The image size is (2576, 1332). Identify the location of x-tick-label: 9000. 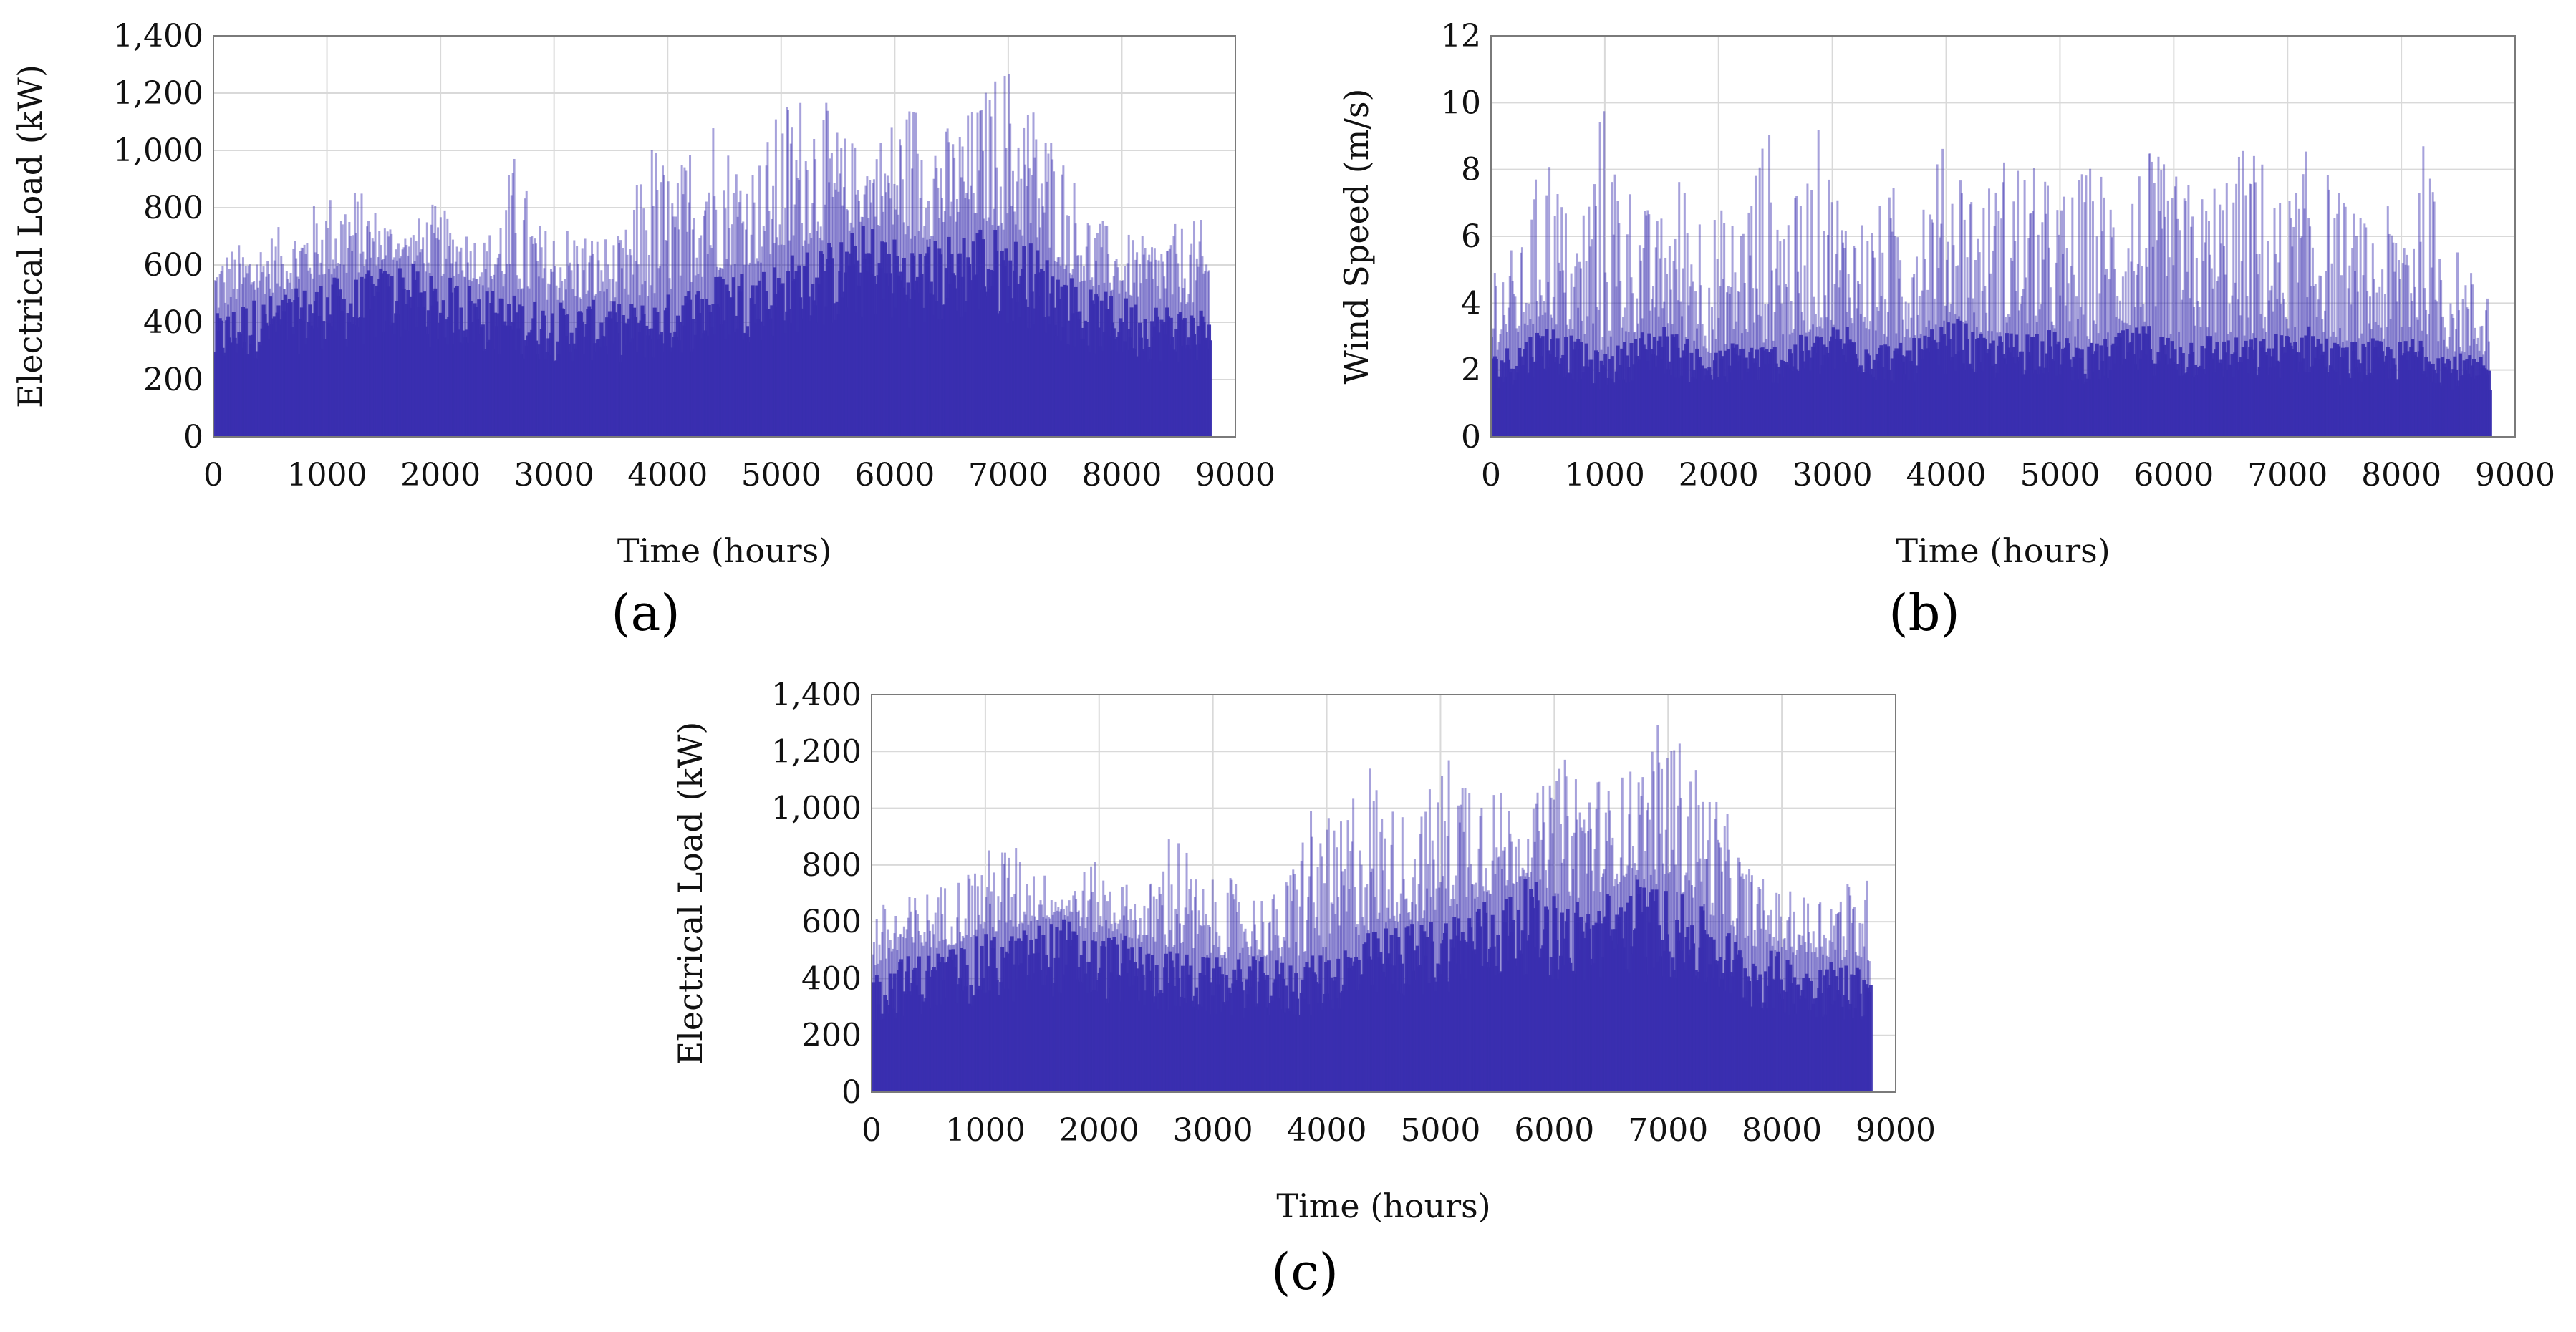
(1235, 475).